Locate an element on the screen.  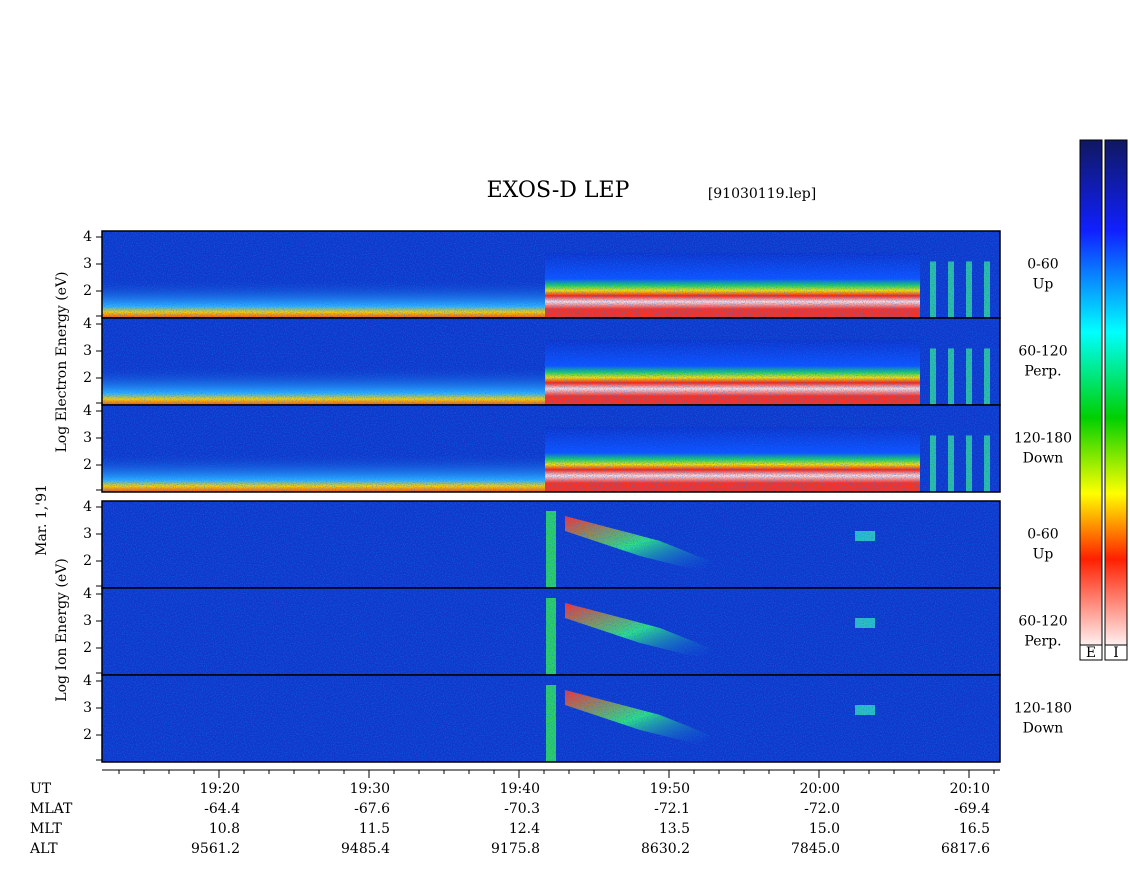
ephemeris-value: -64.4 is located at coordinates (222, 809).